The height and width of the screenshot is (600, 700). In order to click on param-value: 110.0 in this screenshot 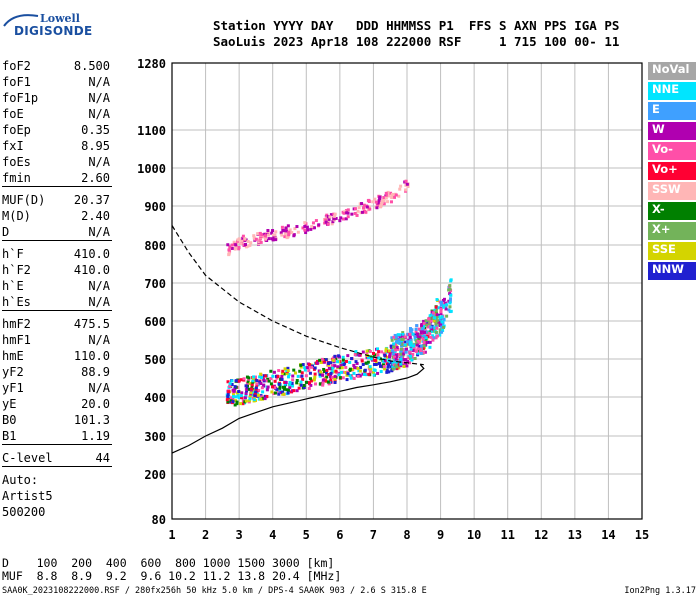, I will do `click(91, 356)`.